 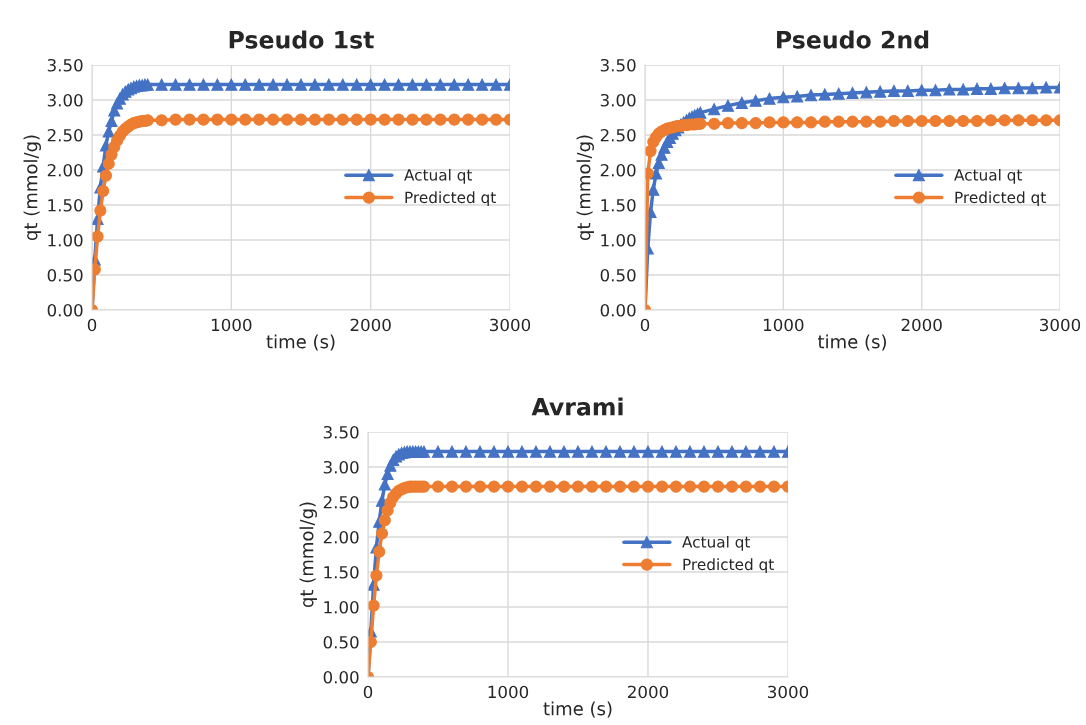 What do you see at coordinates (577, 709) in the screenshot?
I see `x-axis-title: time (s)` at bounding box center [577, 709].